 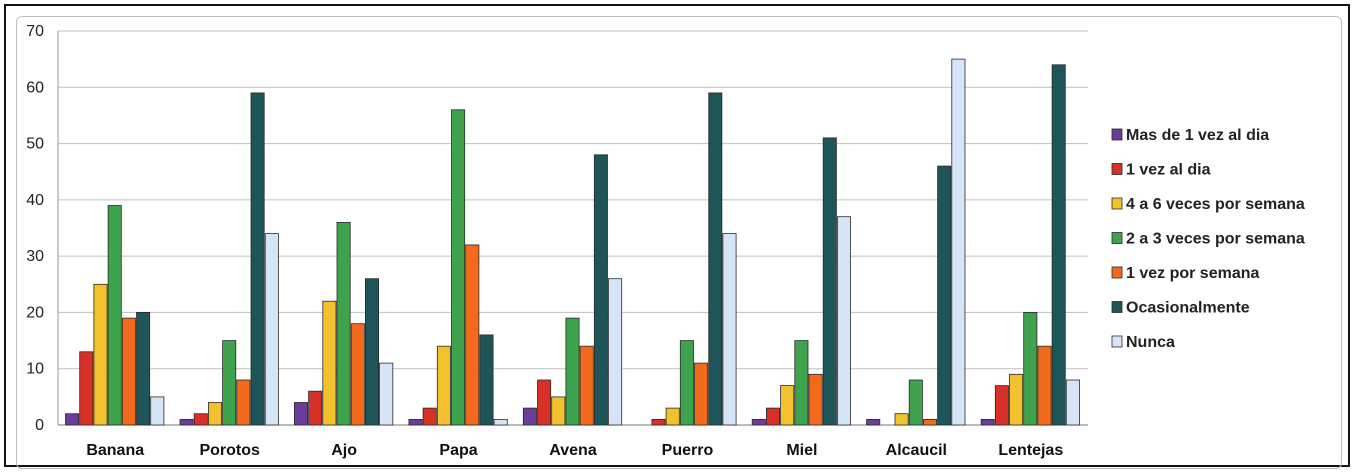 What do you see at coordinates (115, 450) in the screenshot?
I see `x-tick-label: Banana` at bounding box center [115, 450].